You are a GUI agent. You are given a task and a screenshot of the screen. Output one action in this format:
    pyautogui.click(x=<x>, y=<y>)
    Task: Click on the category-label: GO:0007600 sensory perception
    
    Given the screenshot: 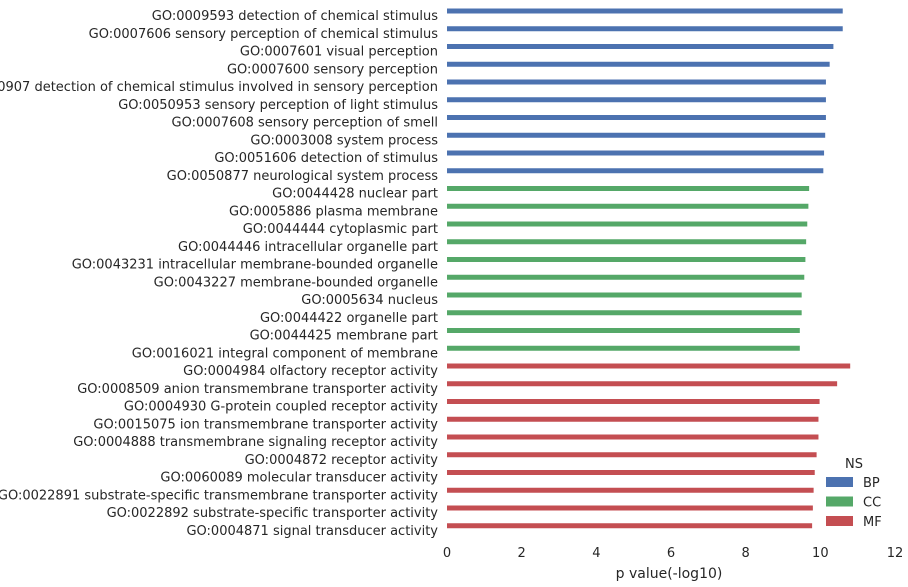 What is the action you would take?
    pyautogui.click(x=332, y=69)
    